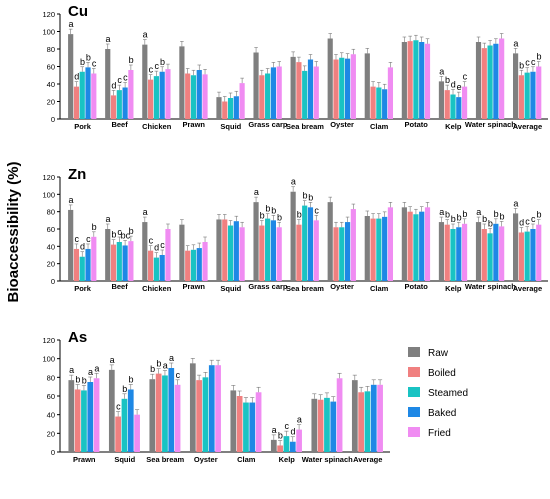  What do you see at coordinates (194, 124) in the screenshot?
I see `x-tick-label: Prawn` at bounding box center [194, 124].